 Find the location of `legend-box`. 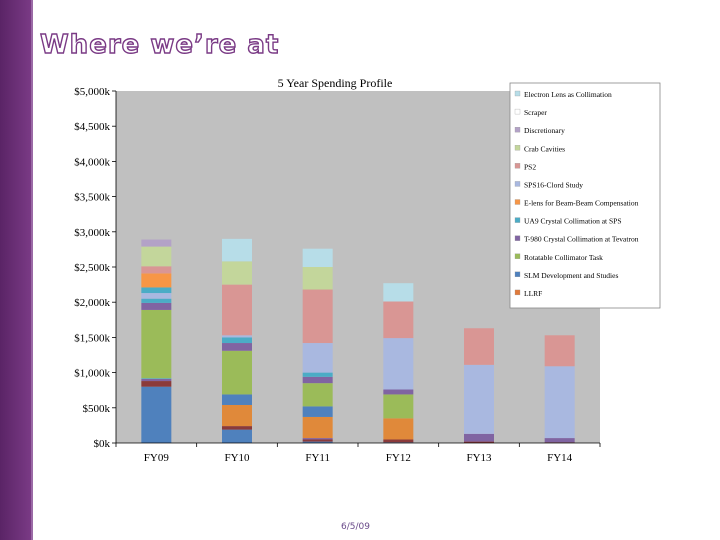

legend-box is located at coordinates (585, 195).